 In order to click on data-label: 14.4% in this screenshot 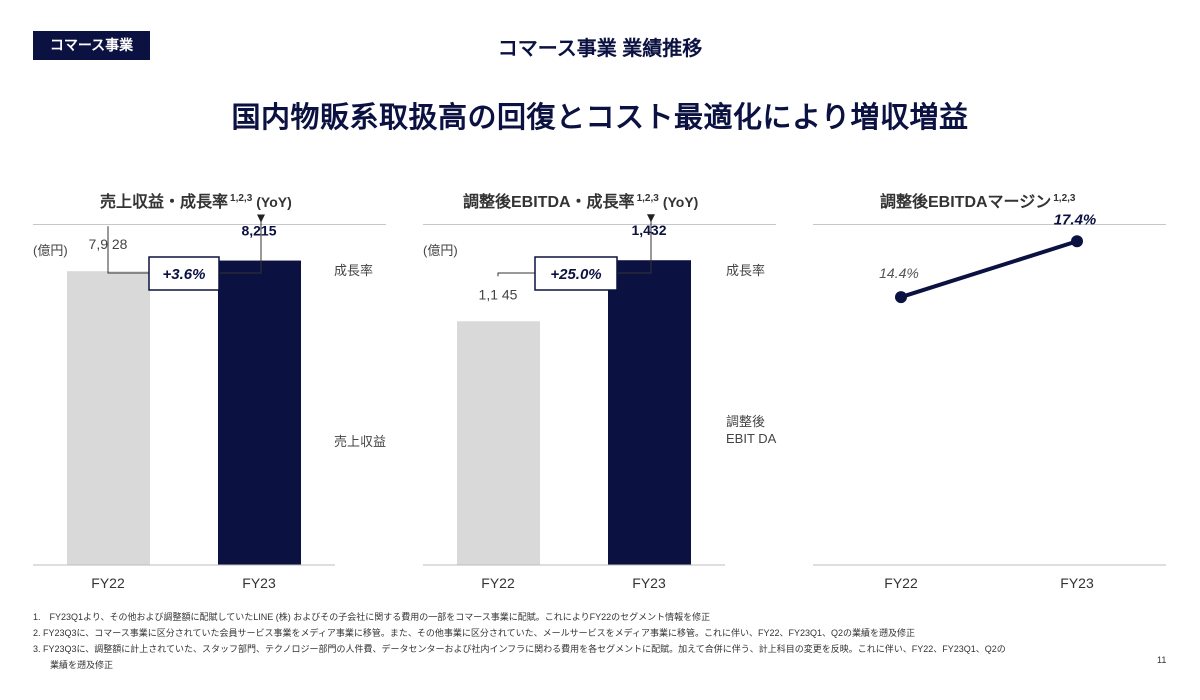, I will do `click(899, 273)`.